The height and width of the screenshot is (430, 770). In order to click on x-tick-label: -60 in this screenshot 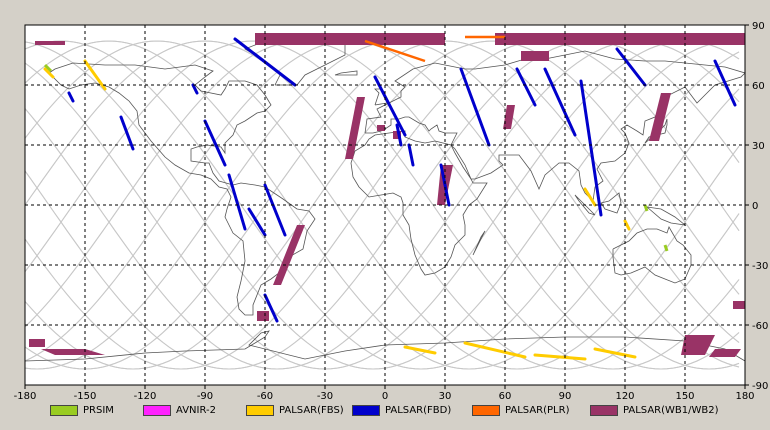, I will do `click(265, 396)`.